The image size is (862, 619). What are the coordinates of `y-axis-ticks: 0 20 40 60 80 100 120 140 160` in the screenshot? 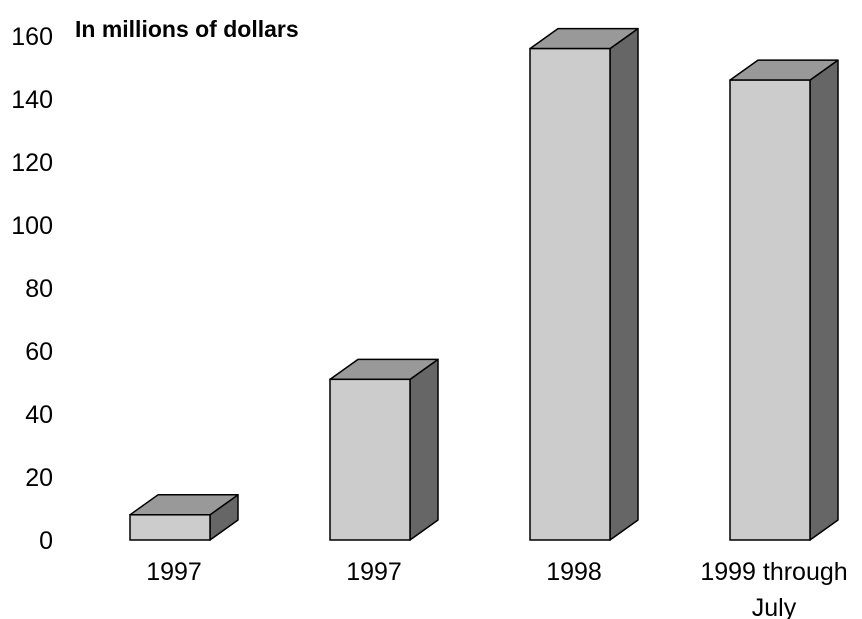 It's located at (32, 289).